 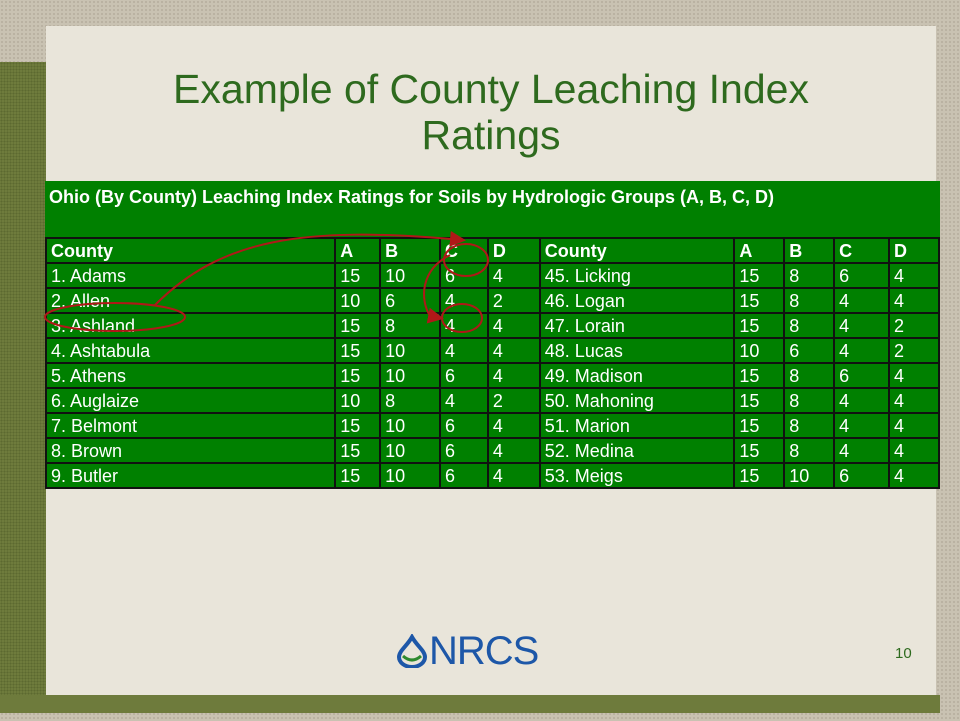 What do you see at coordinates (637, 475) in the screenshot?
I see `table-cell: 53. Meigs` at bounding box center [637, 475].